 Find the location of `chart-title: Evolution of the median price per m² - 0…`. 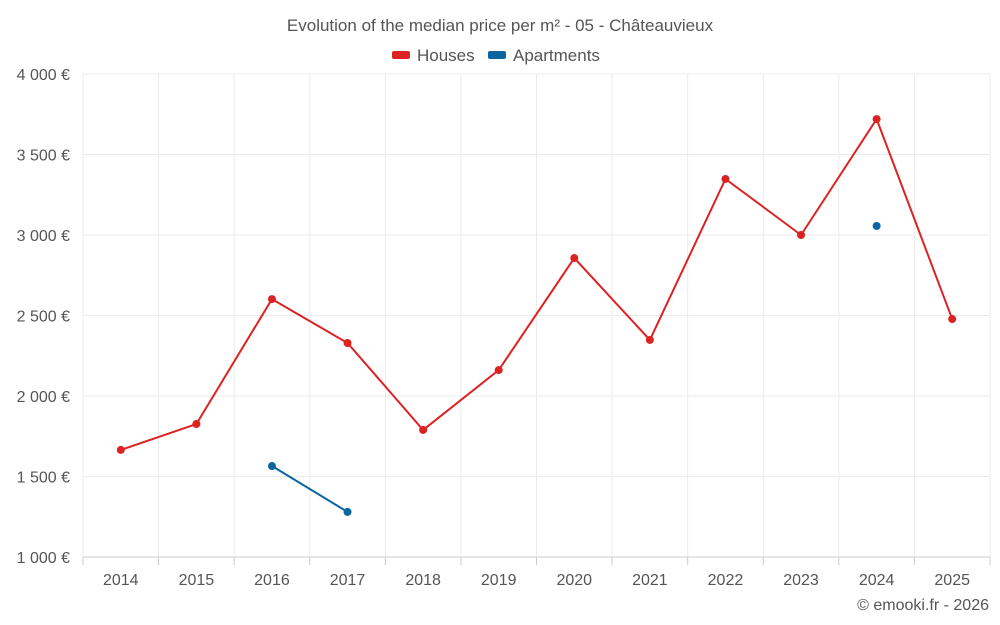

chart-title: Evolution of the median price per m² - 0… is located at coordinates (500, 25).